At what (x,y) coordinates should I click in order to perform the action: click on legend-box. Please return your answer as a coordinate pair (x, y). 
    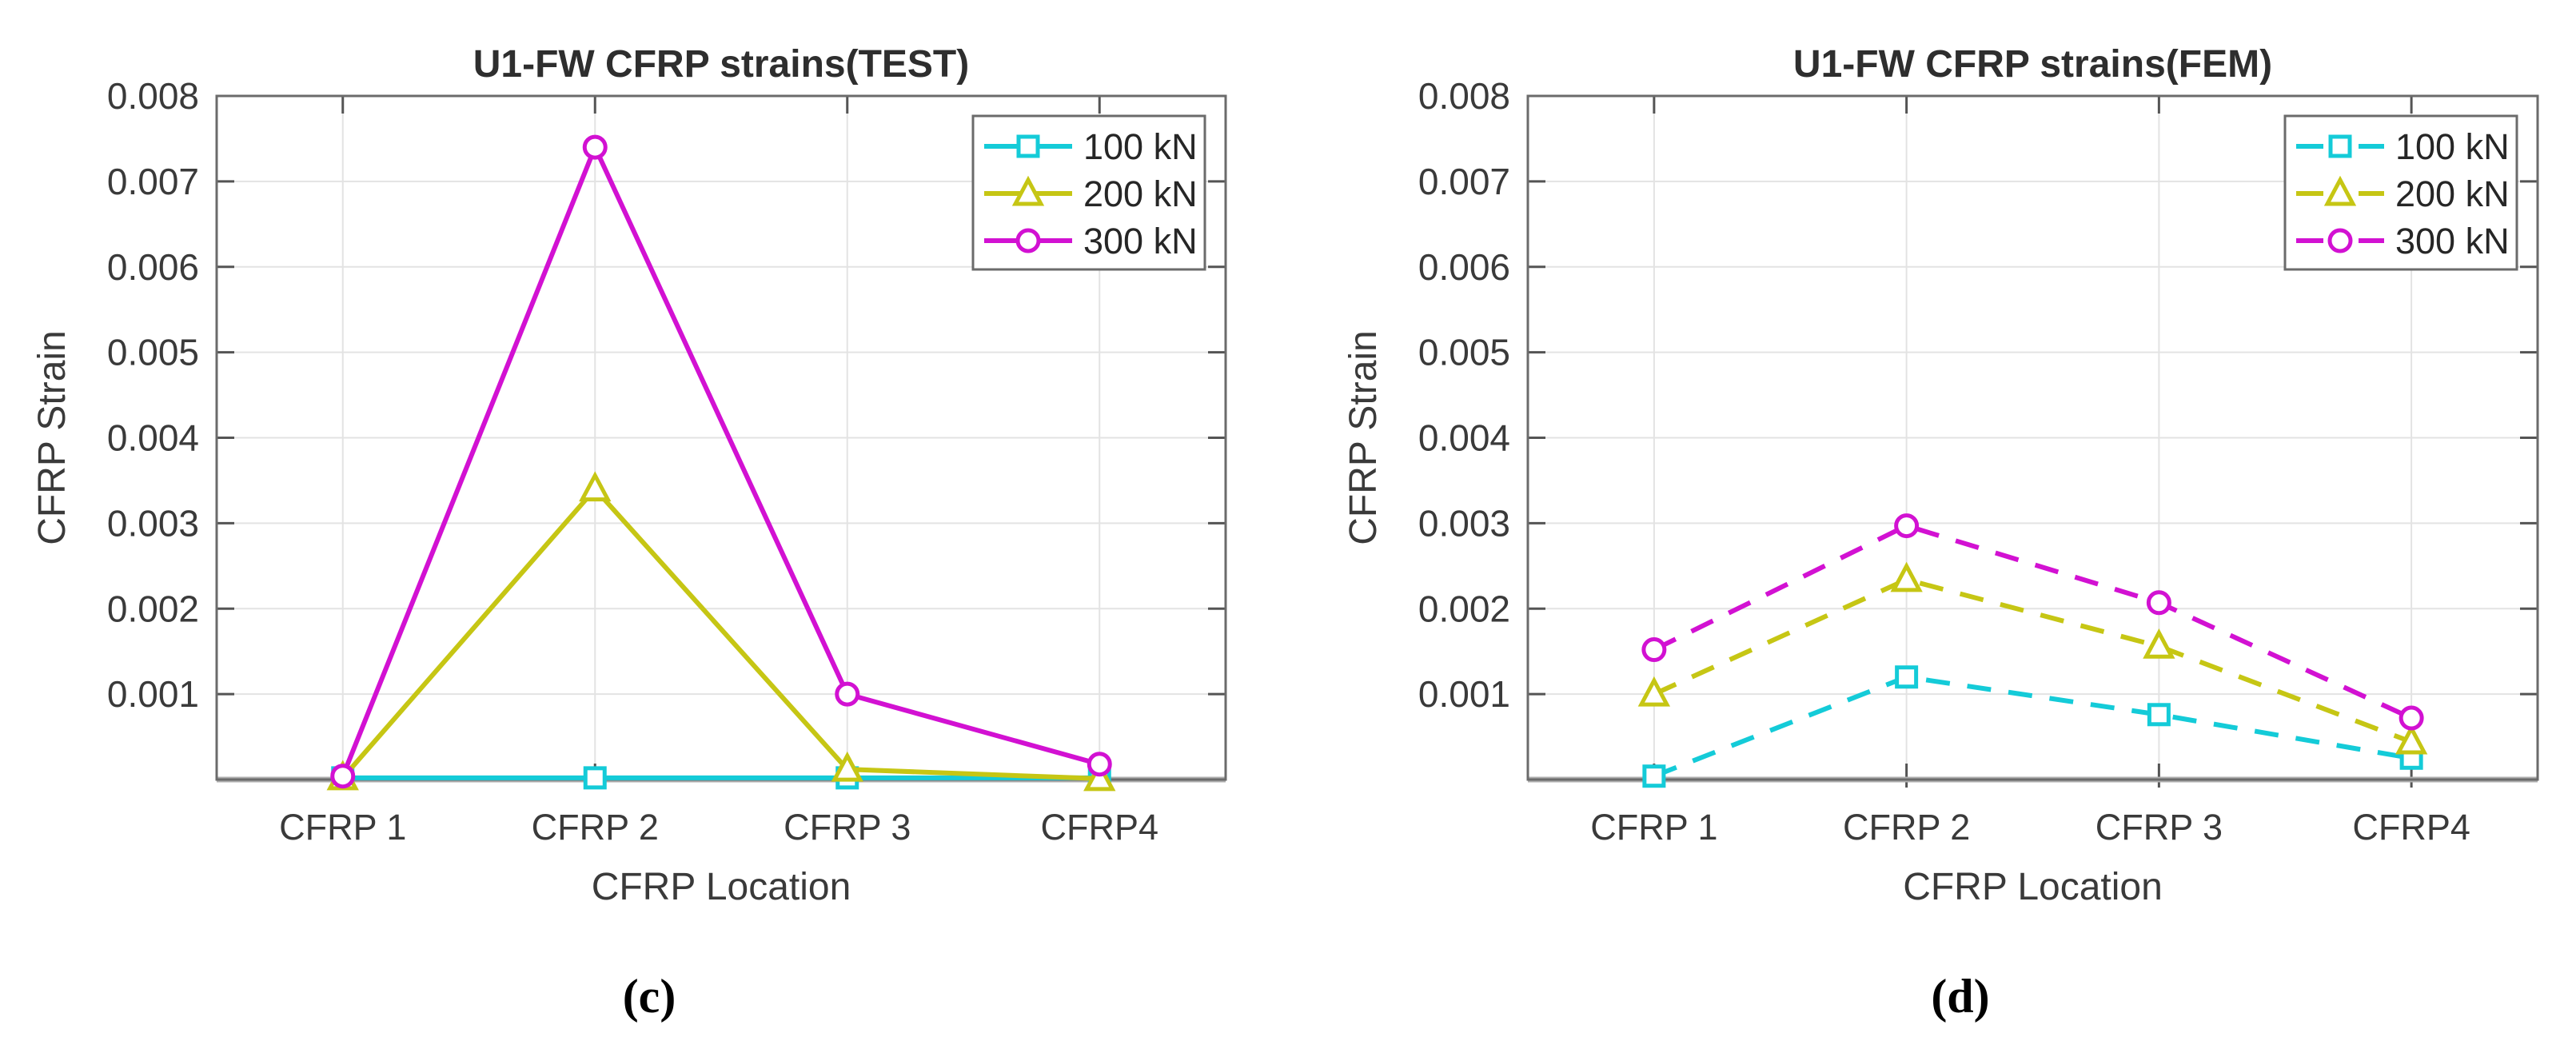
    Looking at the image, I should click on (2400, 192).